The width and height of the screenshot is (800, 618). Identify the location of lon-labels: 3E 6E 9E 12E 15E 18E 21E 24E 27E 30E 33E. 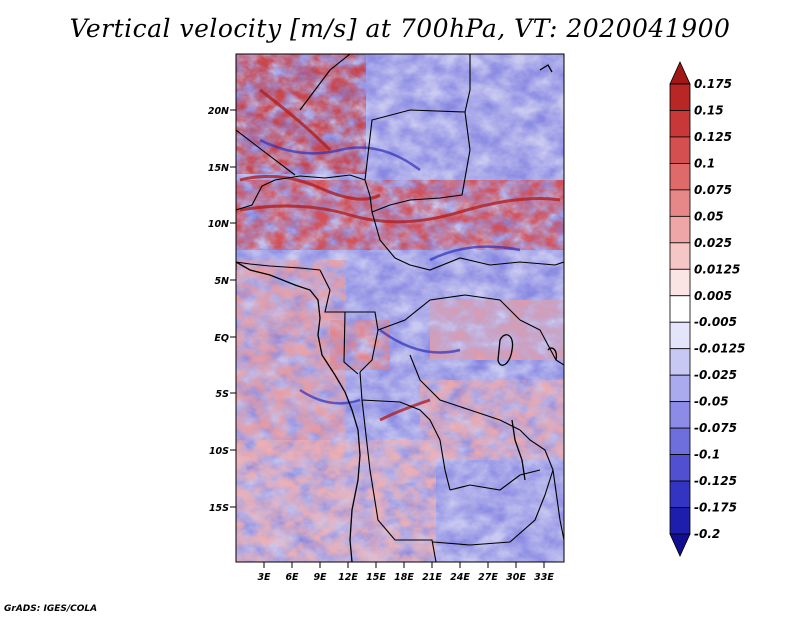
(405, 577).